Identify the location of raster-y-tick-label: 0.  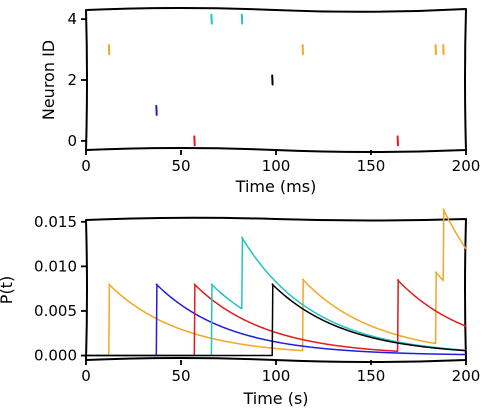
(72, 141).